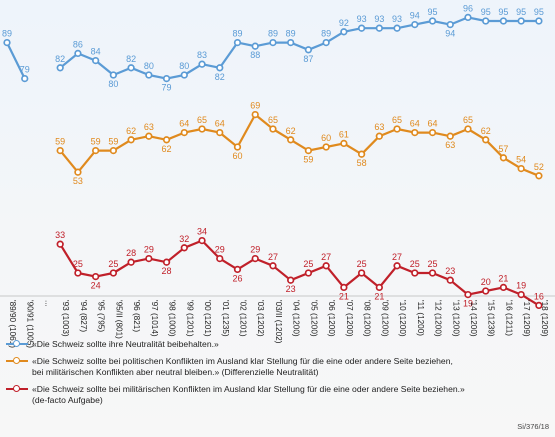  I want to click on x-tick-label: '01 (1235), so click(225, 318).